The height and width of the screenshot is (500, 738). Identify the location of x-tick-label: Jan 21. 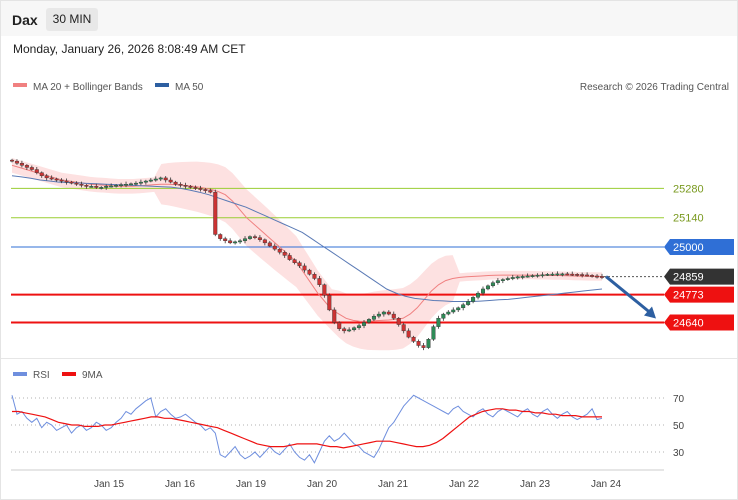
(393, 484).